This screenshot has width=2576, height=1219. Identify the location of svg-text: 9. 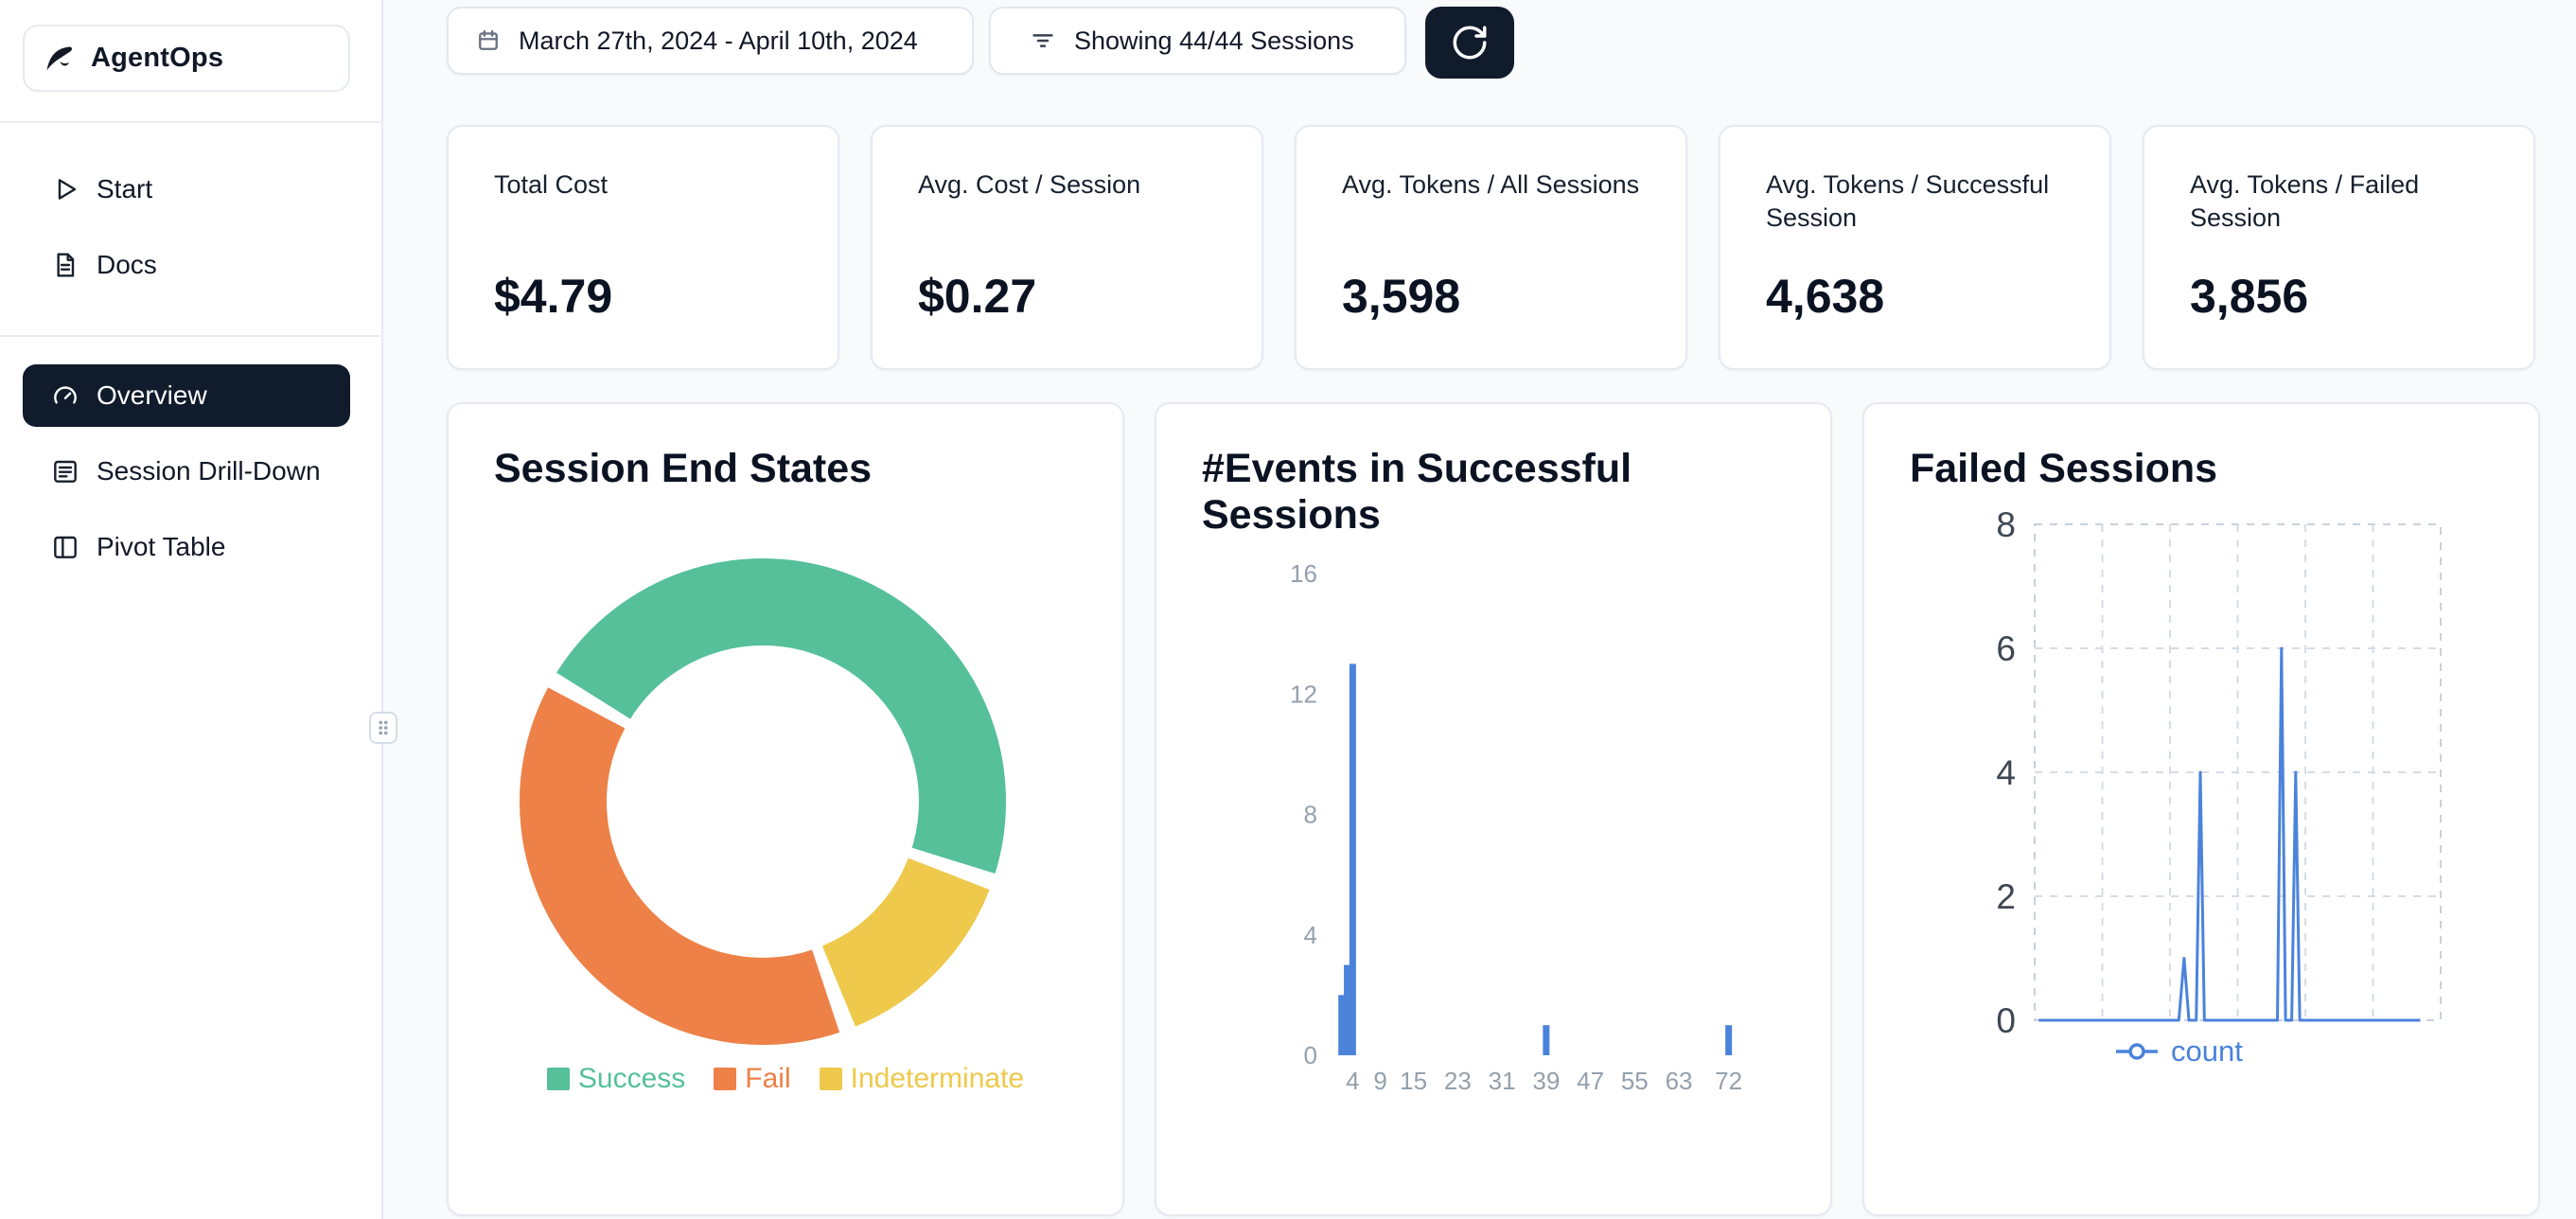
(1379, 1081).